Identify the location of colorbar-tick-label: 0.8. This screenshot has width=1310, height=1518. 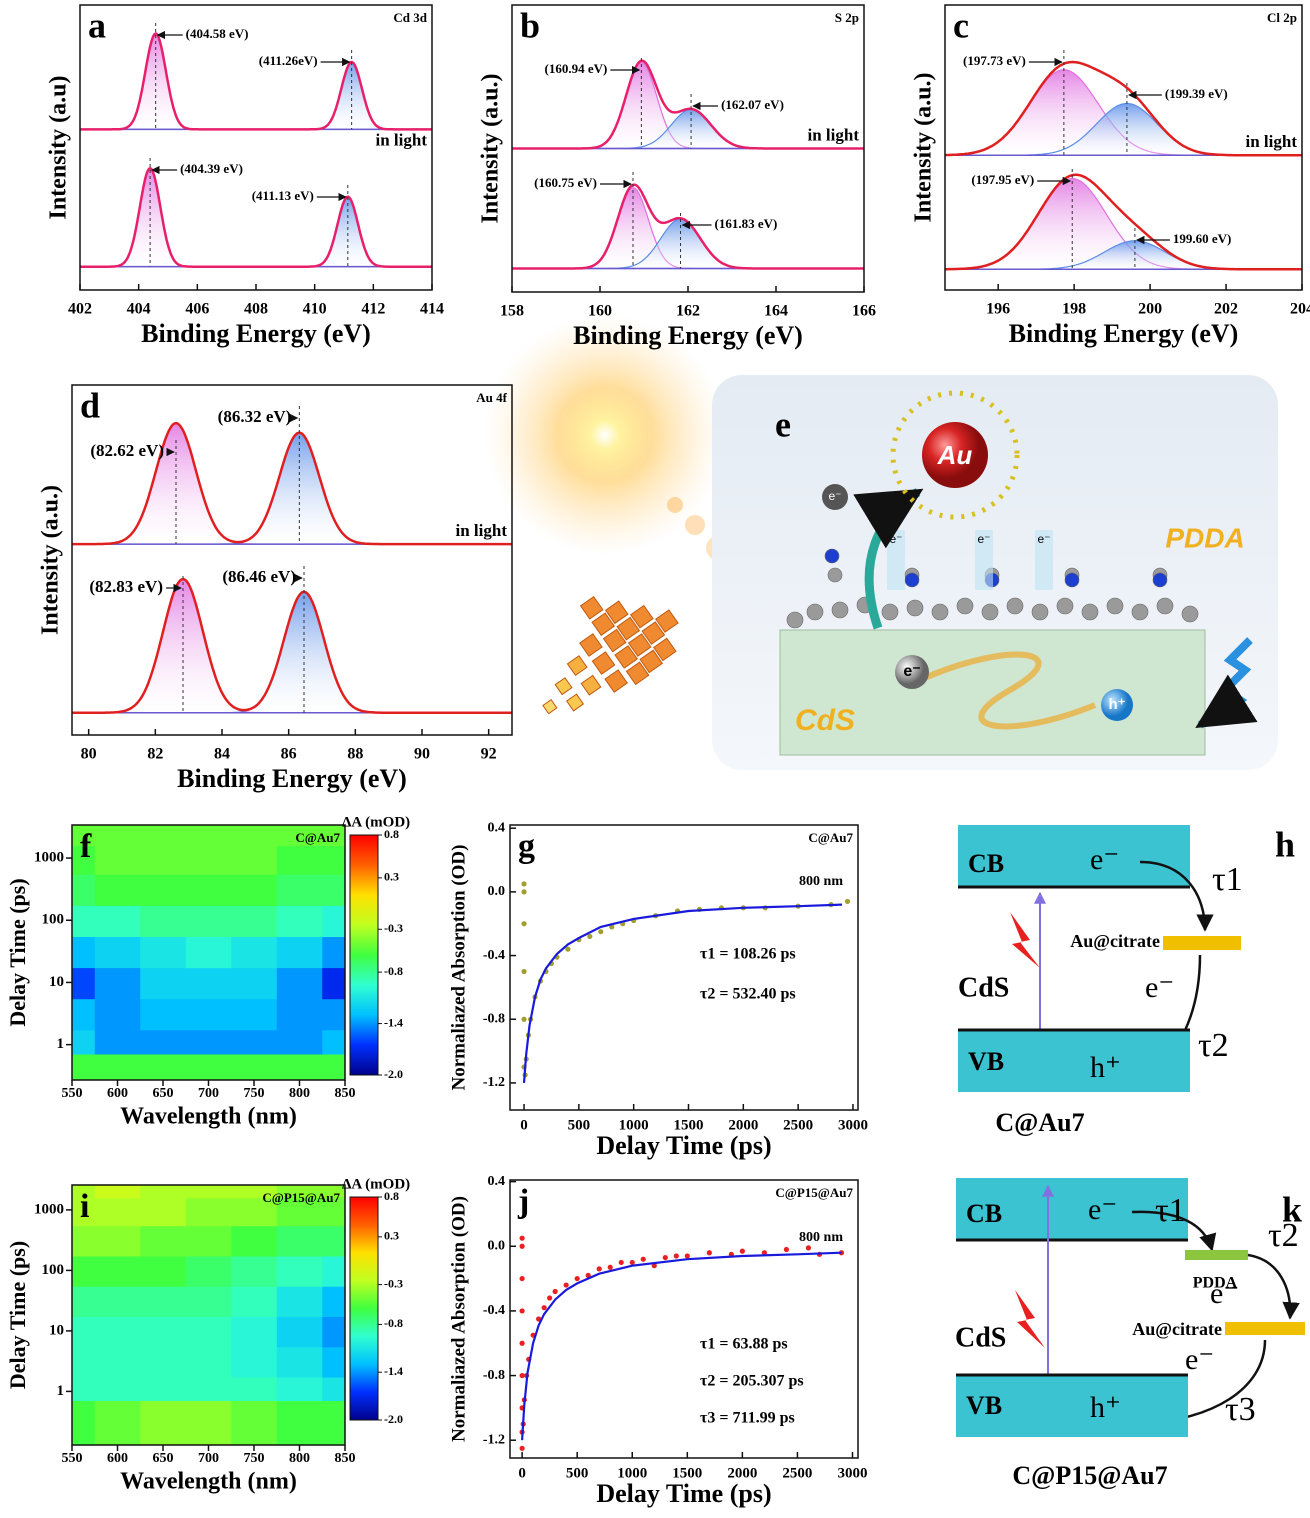
(391, 834).